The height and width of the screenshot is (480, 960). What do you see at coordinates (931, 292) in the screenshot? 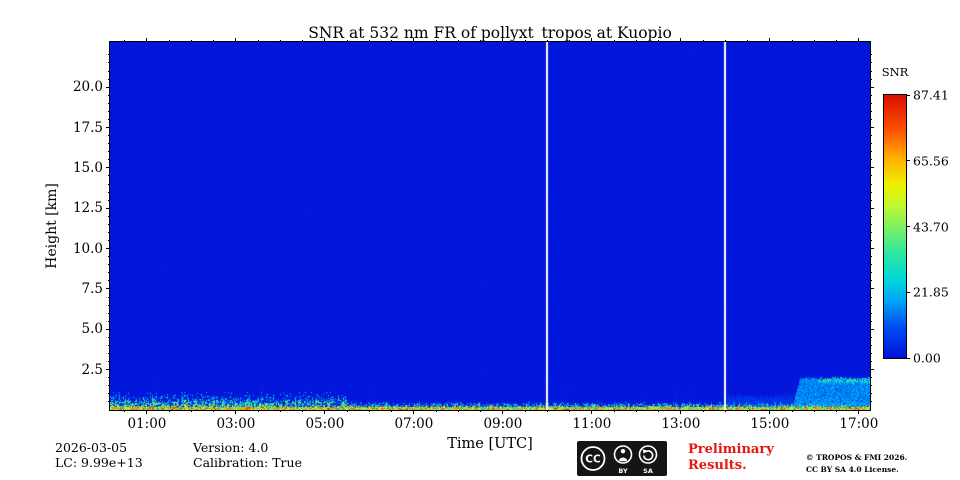
I see `colorbar-tick-label: 21.85` at bounding box center [931, 292].